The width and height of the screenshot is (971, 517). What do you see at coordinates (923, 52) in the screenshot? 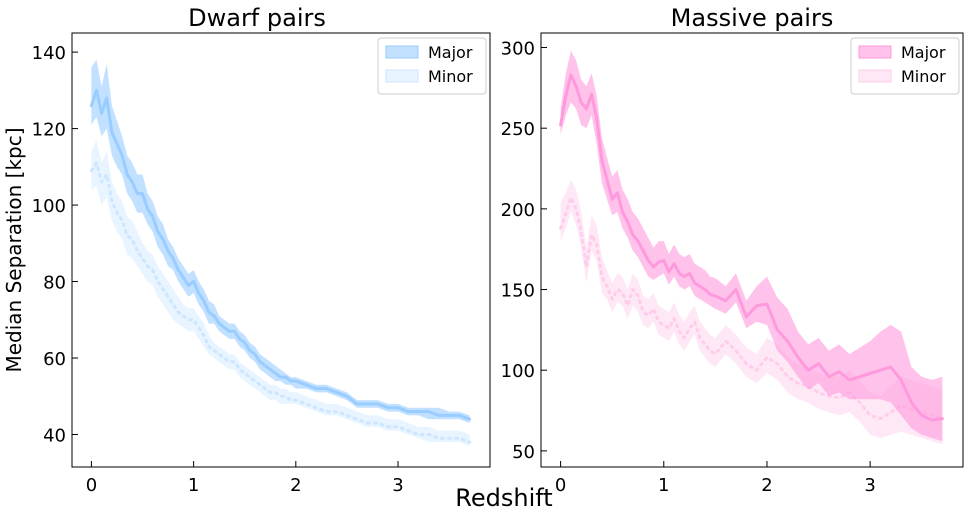
I see `massive-legend-label-major: Major` at bounding box center [923, 52].